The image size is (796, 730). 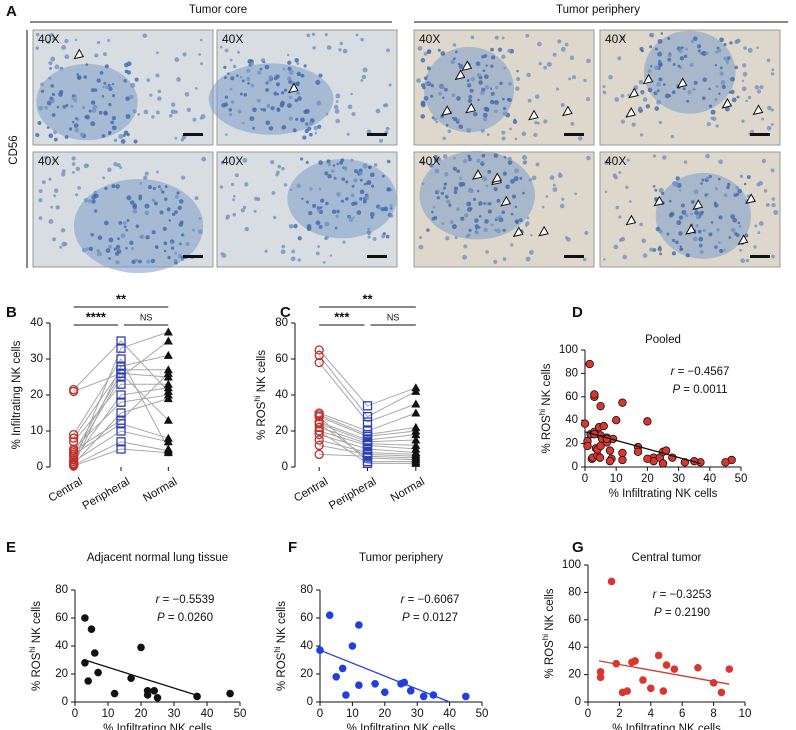 I want to click on y-tick-label: 20, so click(x=36, y=395).